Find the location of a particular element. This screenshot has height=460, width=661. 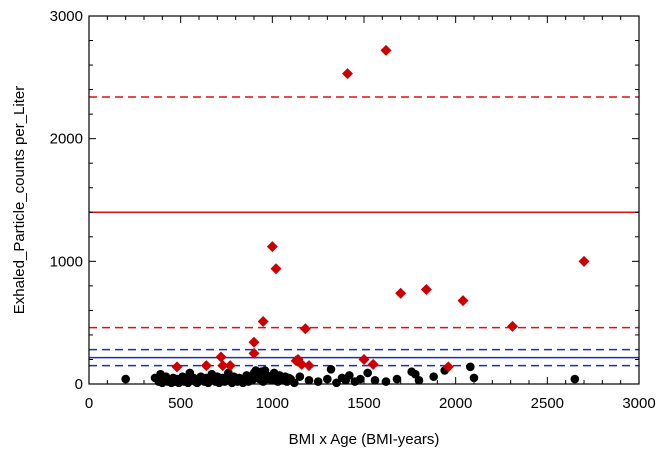

x-tick-label: 1500 is located at coordinates (363, 403).